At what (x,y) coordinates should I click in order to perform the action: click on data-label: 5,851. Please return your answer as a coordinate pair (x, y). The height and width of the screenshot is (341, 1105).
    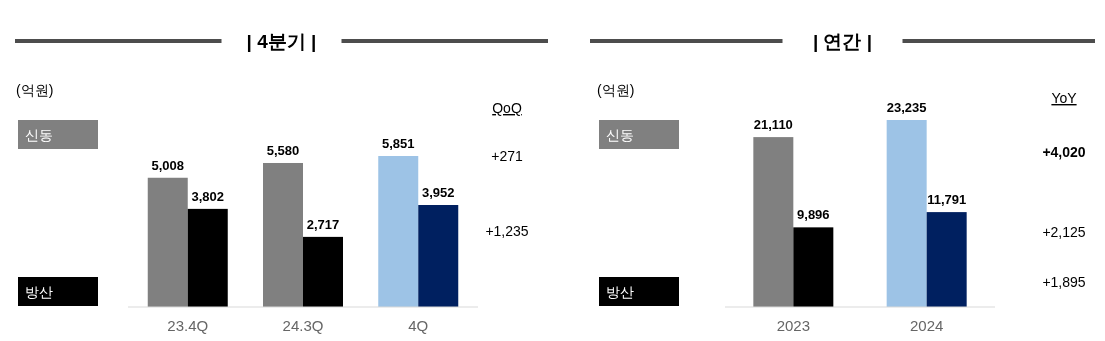
    Looking at the image, I should click on (398, 143).